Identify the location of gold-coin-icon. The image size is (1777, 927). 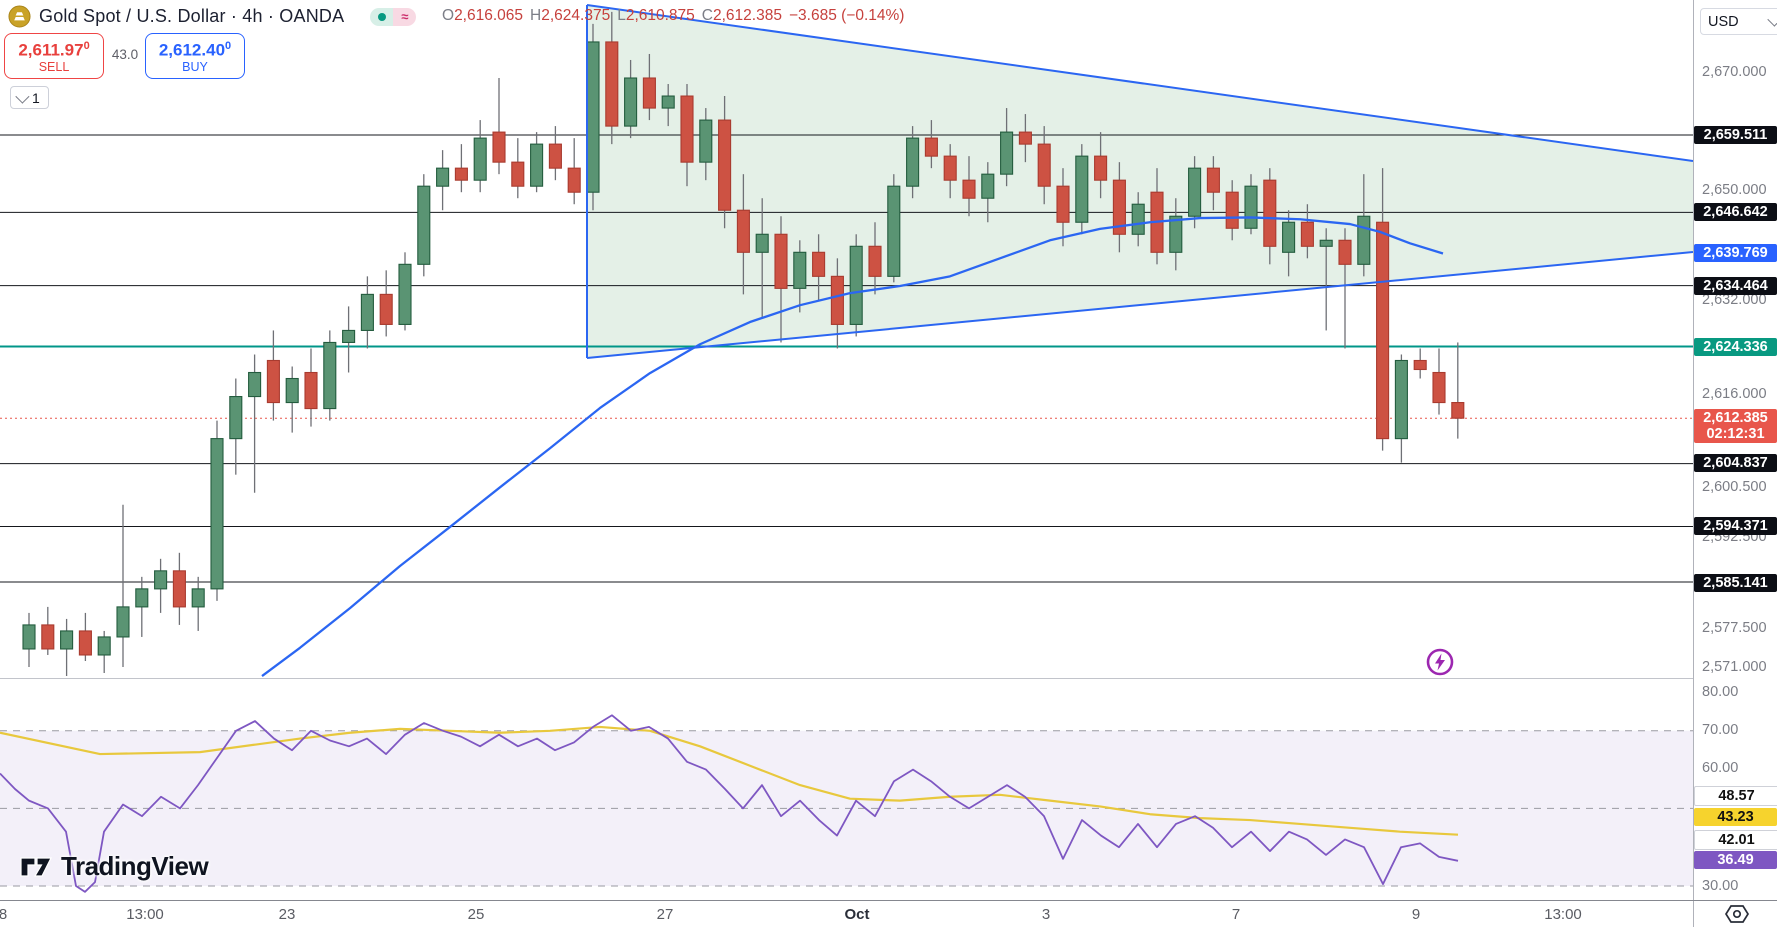
(19, 16).